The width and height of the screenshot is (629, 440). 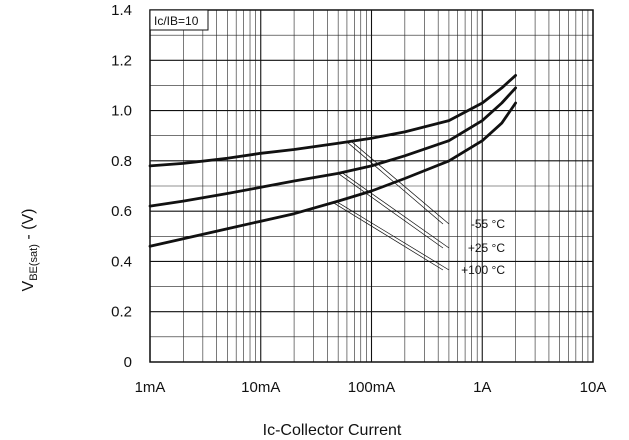 What do you see at coordinates (121, 312) in the screenshot?
I see `y-tick-label: 0.2` at bounding box center [121, 312].